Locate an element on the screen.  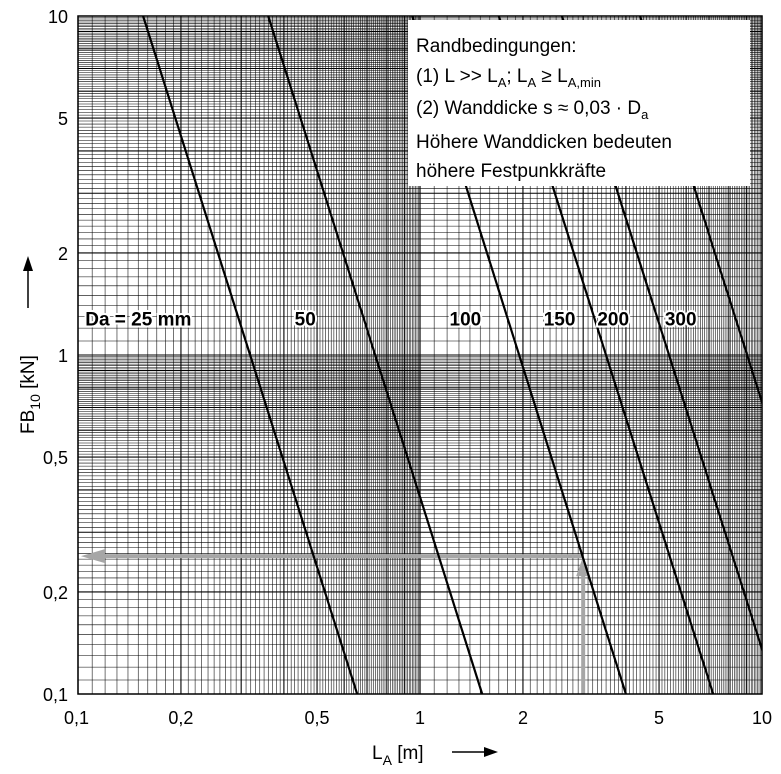
x-tick-labels: 0,1 0,2 0,5 1 2 5 10 is located at coordinates (418, 718).